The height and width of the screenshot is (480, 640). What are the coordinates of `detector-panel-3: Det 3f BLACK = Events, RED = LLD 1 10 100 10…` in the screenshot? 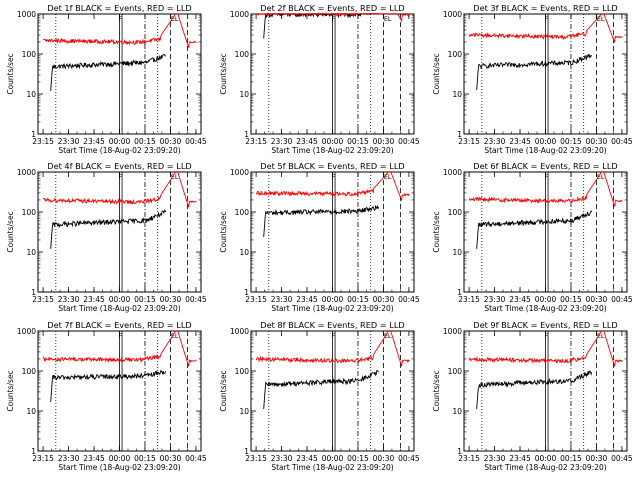 It's located at (532, 79).